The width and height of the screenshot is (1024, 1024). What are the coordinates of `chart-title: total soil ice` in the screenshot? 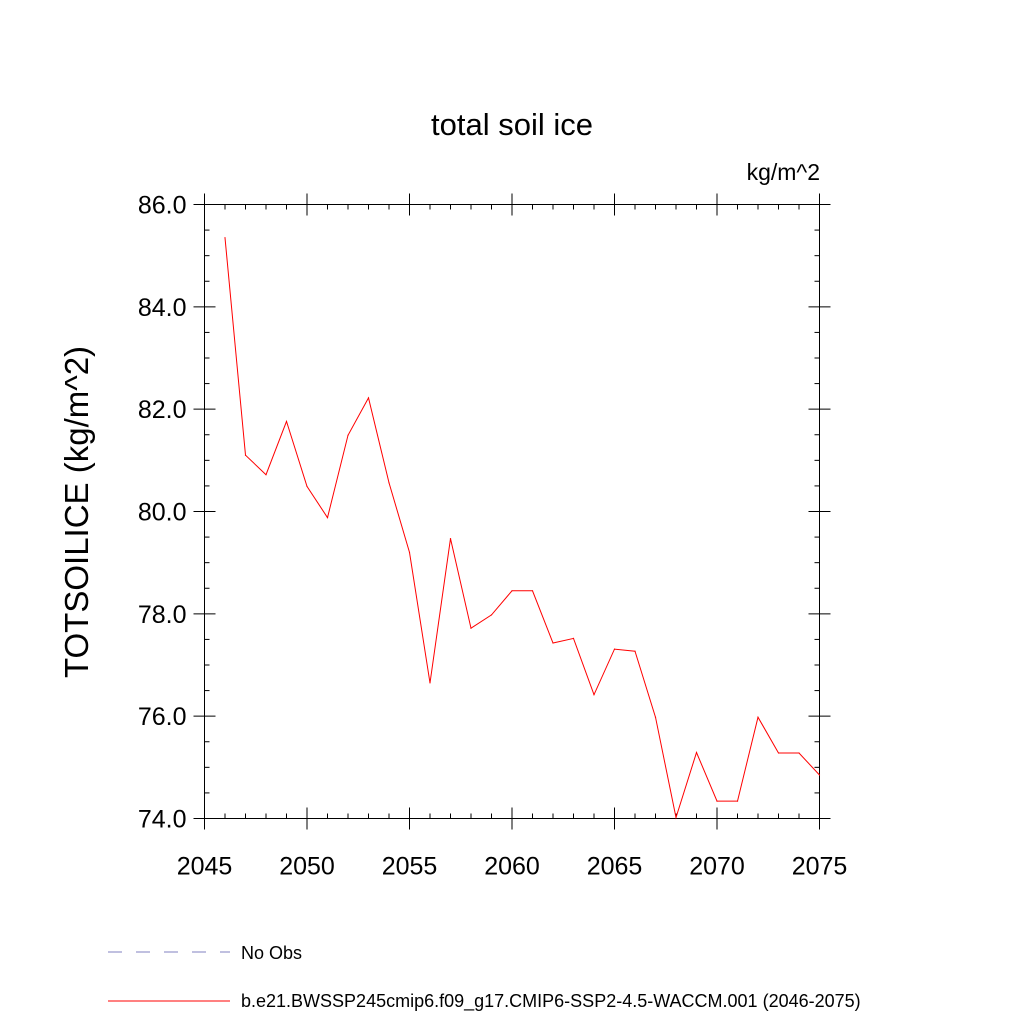 It's located at (512, 124).